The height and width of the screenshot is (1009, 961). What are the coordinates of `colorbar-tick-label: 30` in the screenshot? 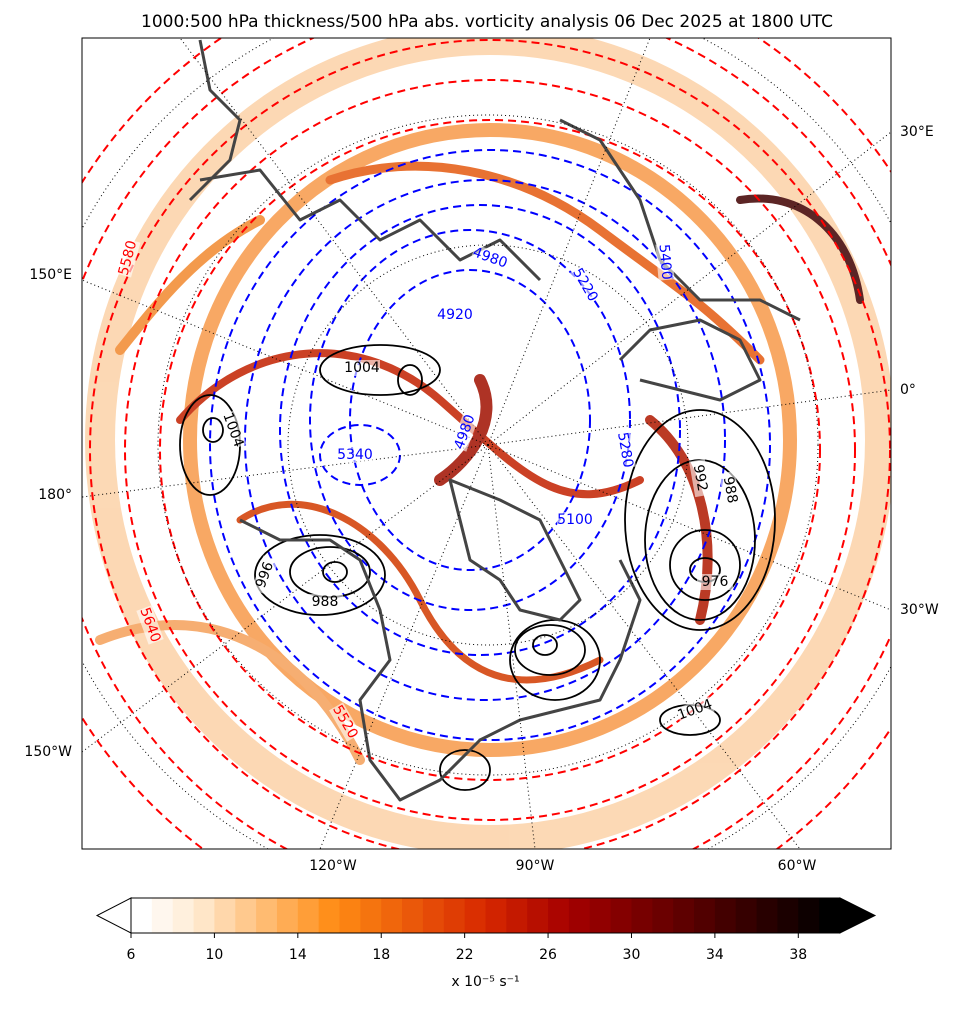 It's located at (632, 955).